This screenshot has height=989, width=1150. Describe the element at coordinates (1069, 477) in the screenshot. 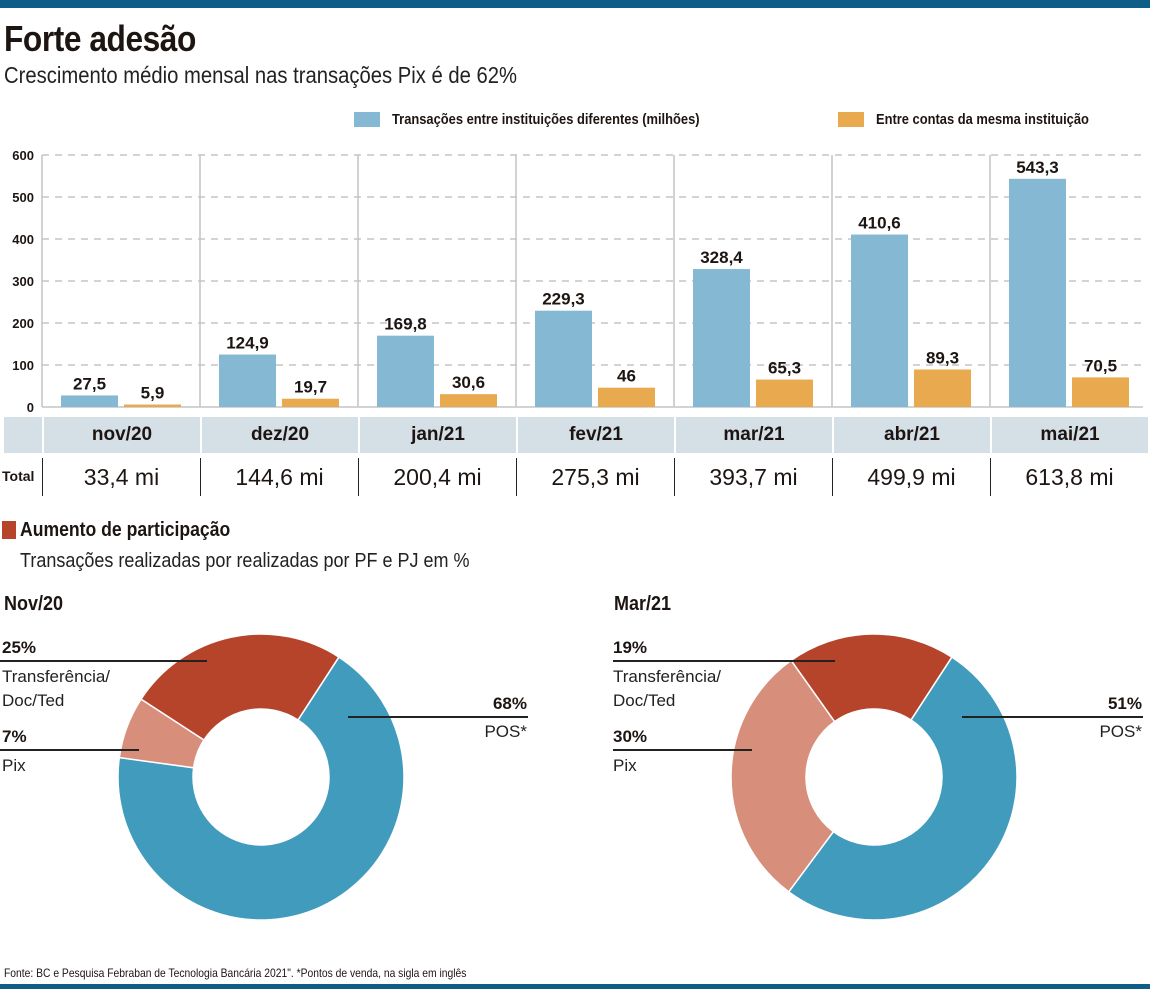

I see `total-value: 613,8 mi` at that location.